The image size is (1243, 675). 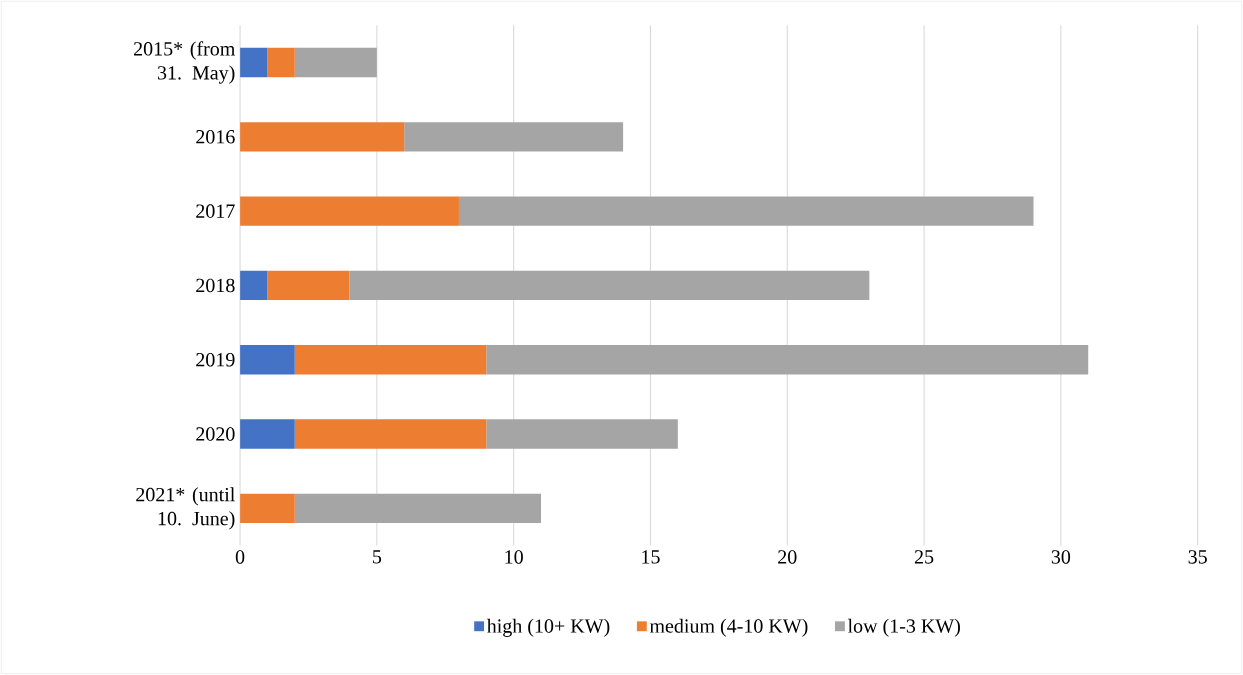 I want to click on legend-label: low (1-3 KW), so click(x=903, y=627).